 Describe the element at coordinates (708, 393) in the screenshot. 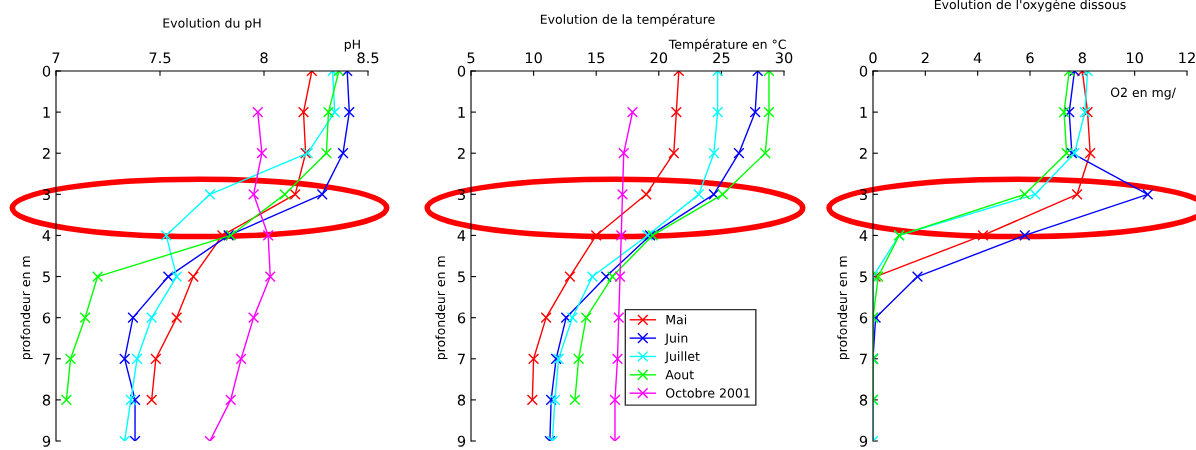

I see `legend-label: Octobre 2001` at that location.